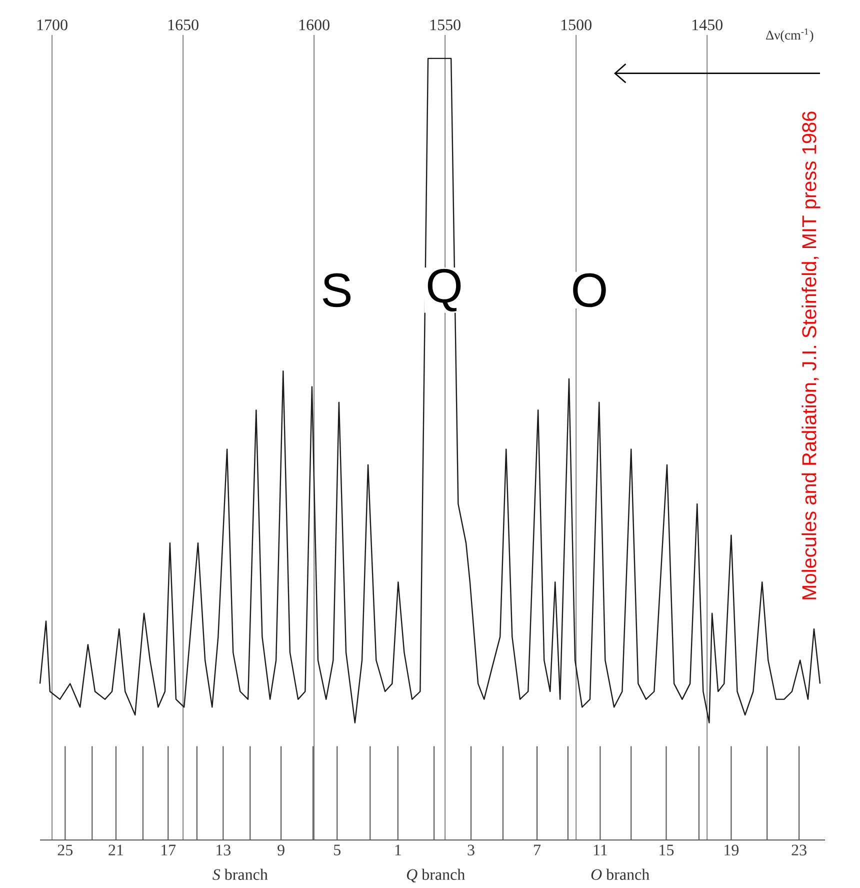 The image size is (860, 888). I want to click on annotation: 23, so click(799, 850).